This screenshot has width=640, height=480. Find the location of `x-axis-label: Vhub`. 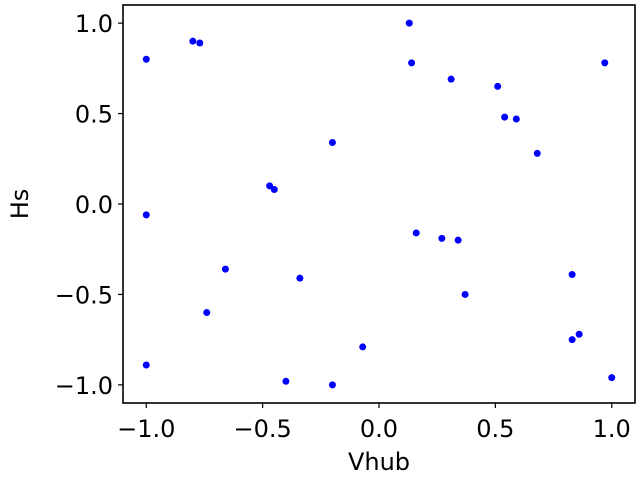

x-axis-label: Vhub is located at coordinates (379, 462).